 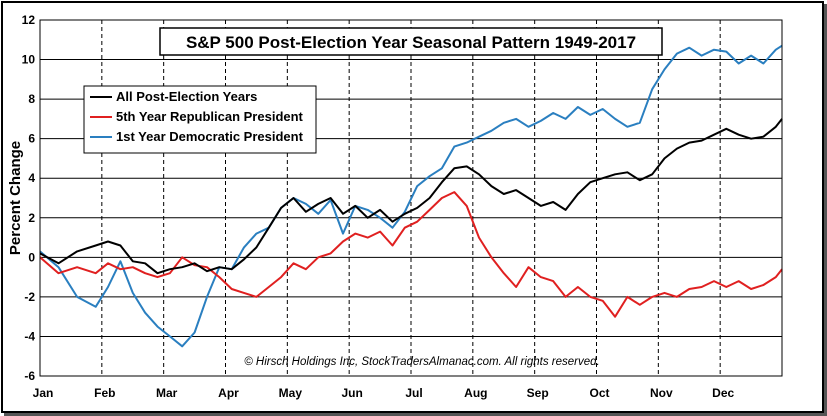 I want to click on y-tick-label: -4, so click(x=29, y=336).